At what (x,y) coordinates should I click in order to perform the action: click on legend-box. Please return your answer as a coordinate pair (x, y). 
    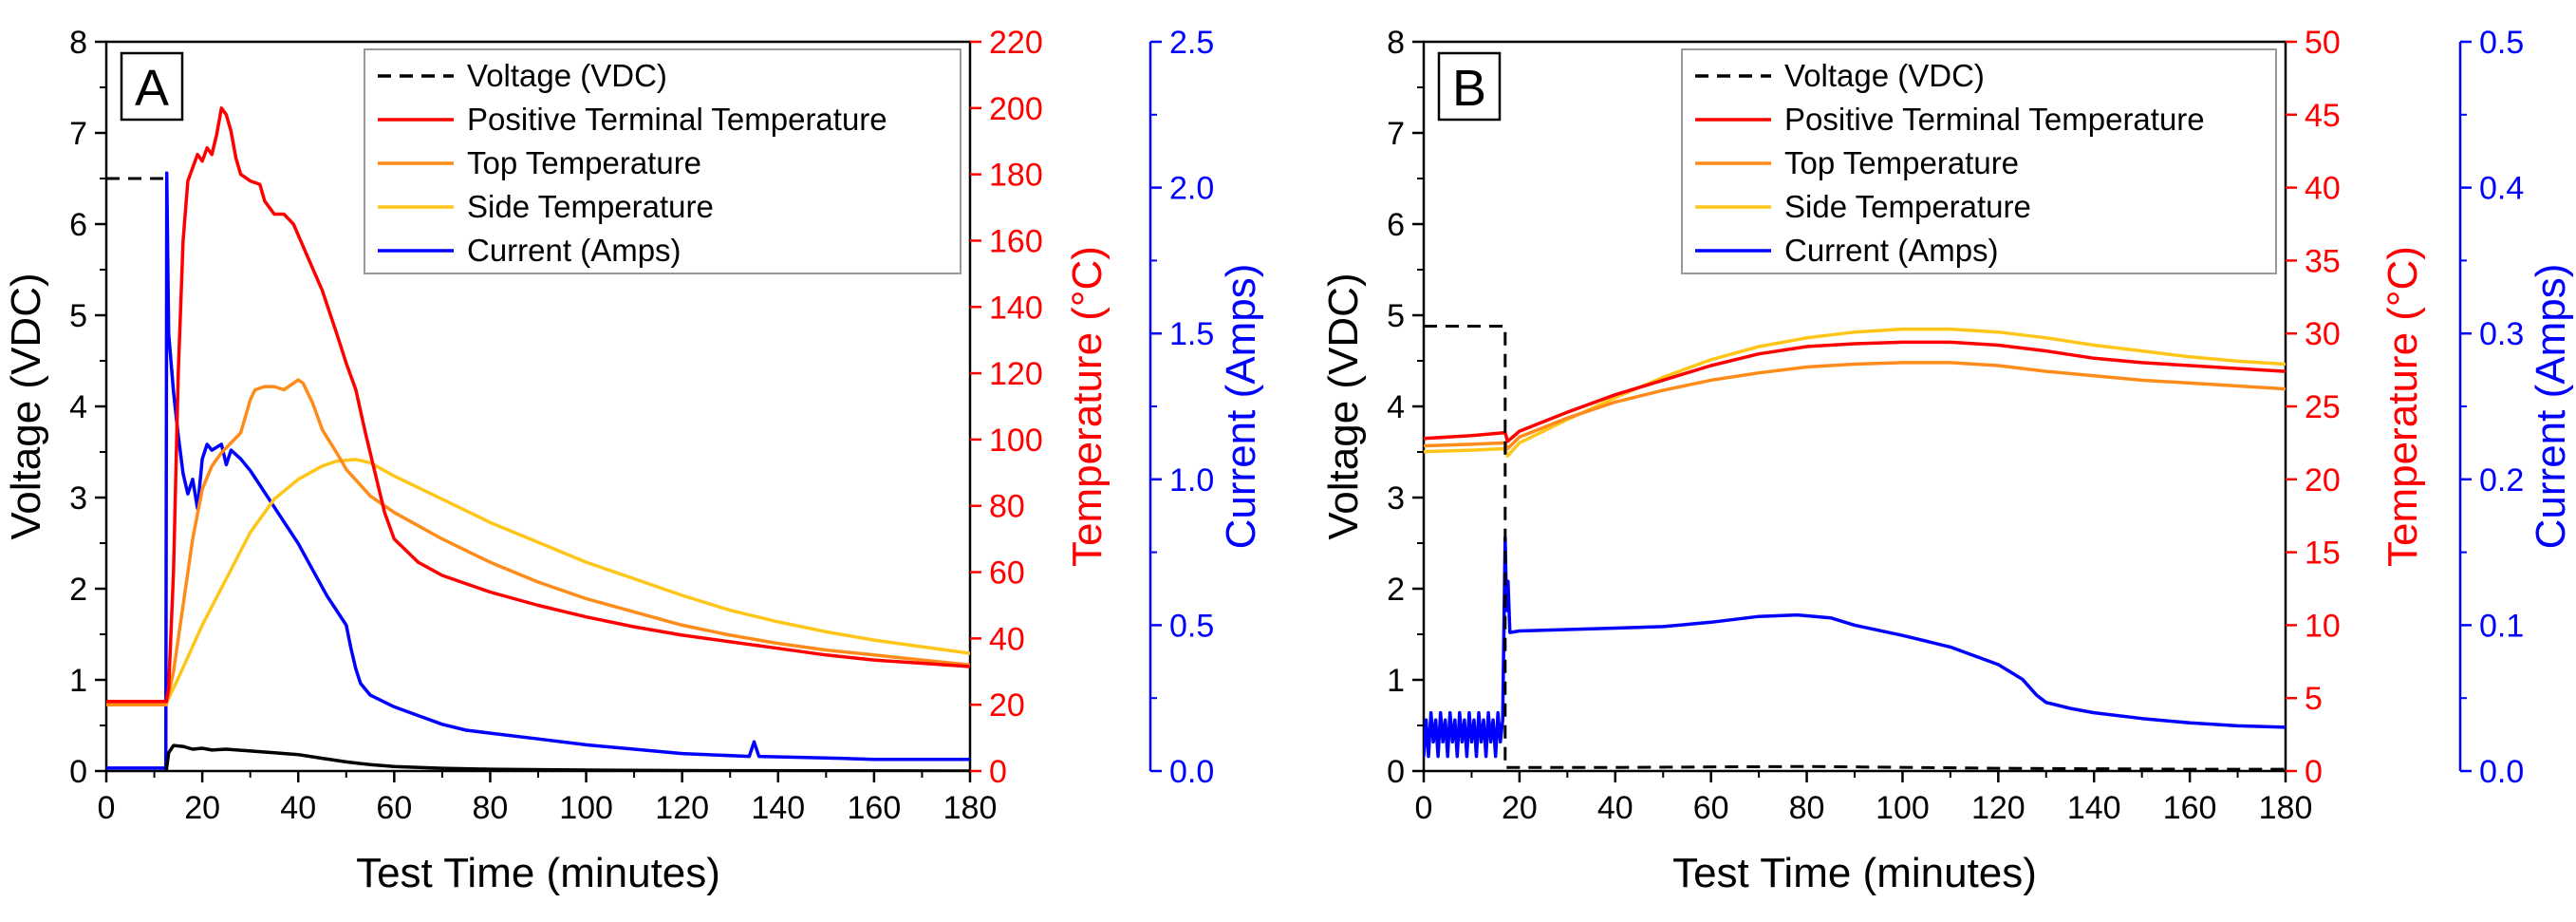
    Looking at the image, I should click on (1979, 161).